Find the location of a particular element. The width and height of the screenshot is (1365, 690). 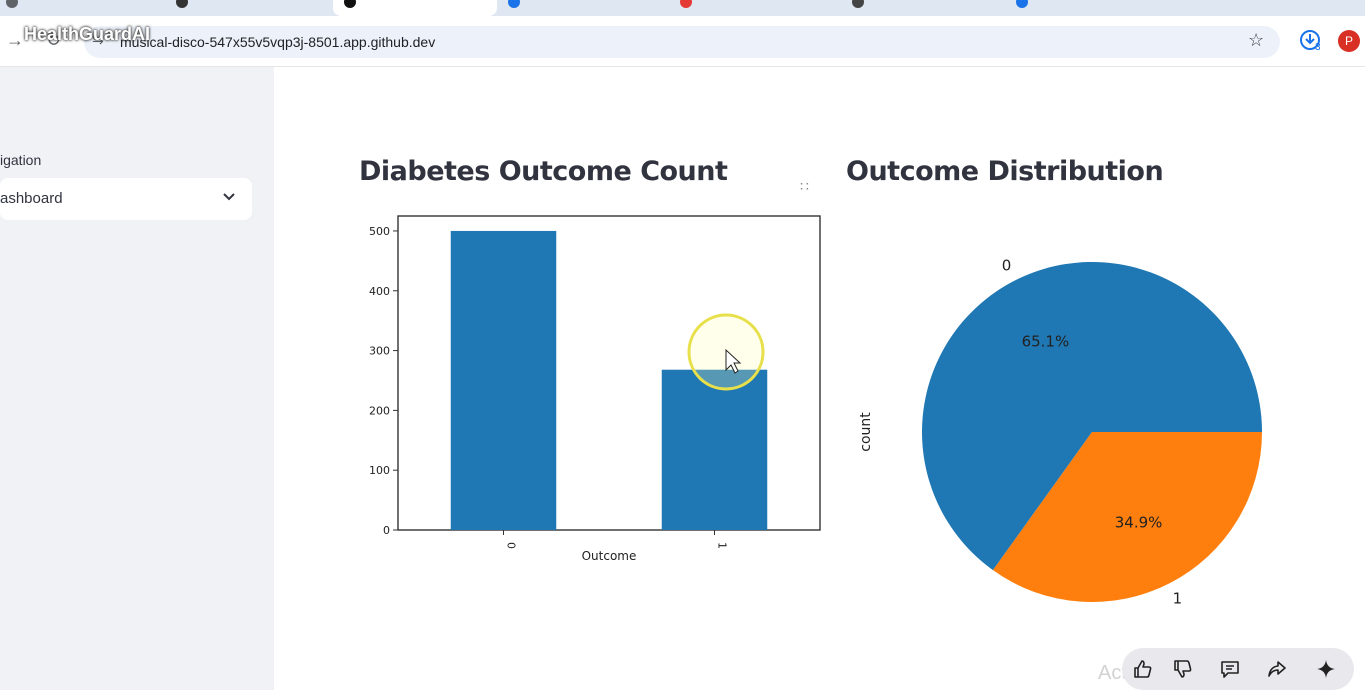

profile-initial: P is located at coordinates (1348, 41).